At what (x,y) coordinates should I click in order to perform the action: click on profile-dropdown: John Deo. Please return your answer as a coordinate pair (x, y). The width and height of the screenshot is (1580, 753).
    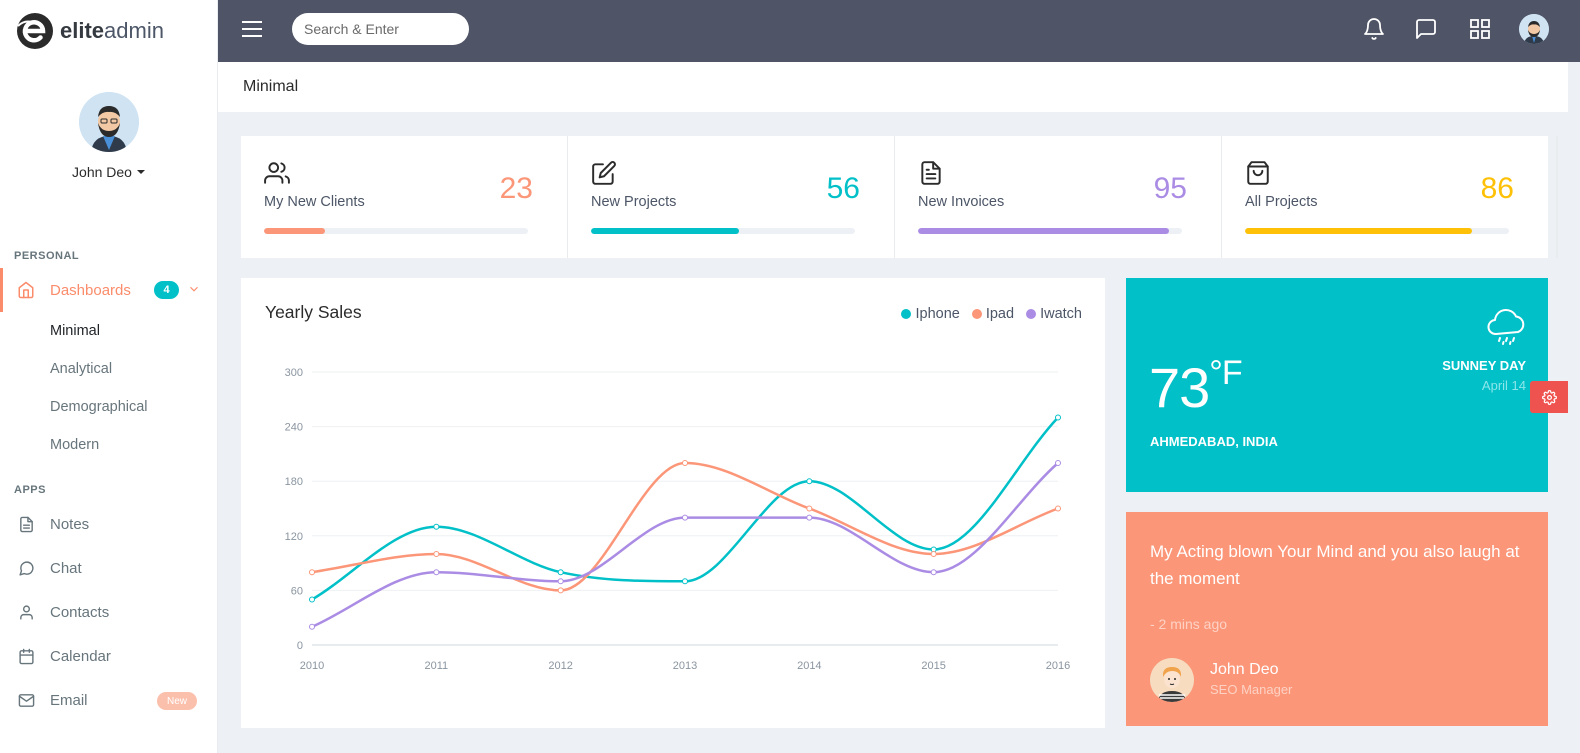
    Looking at the image, I should click on (108, 172).